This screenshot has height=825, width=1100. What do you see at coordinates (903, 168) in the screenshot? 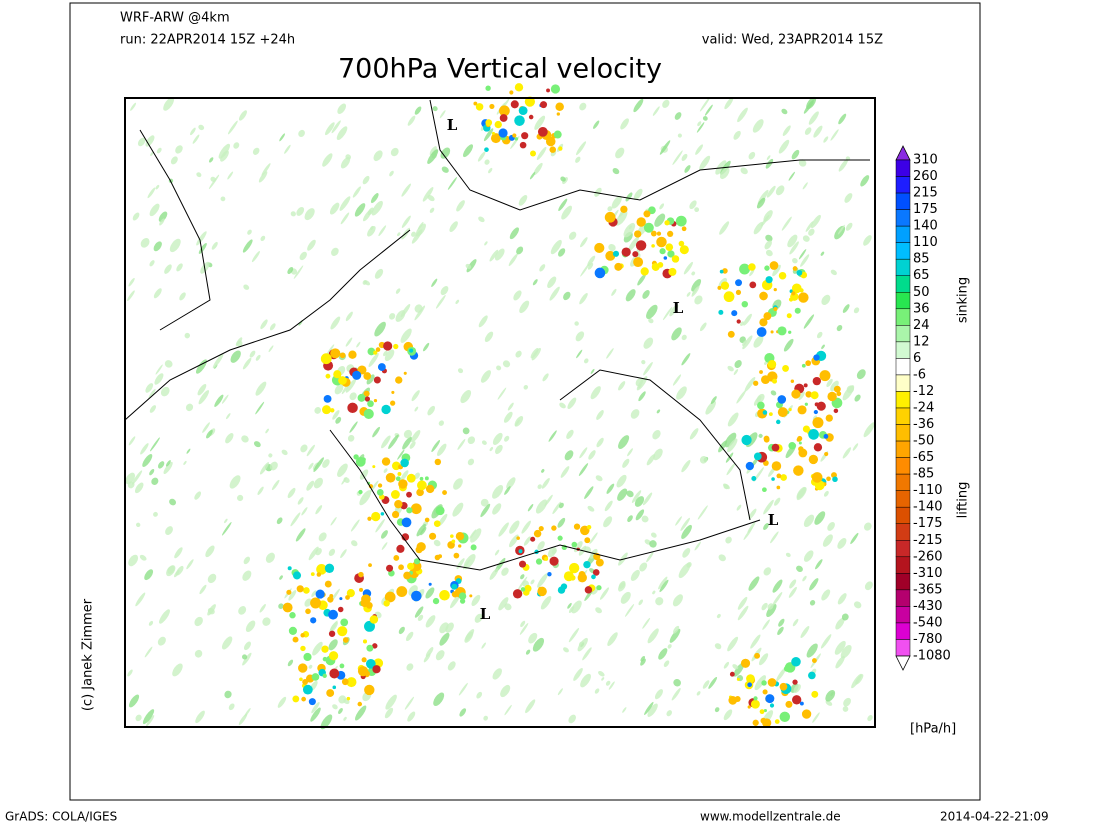
I see `colorbar-box` at bounding box center [903, 168].